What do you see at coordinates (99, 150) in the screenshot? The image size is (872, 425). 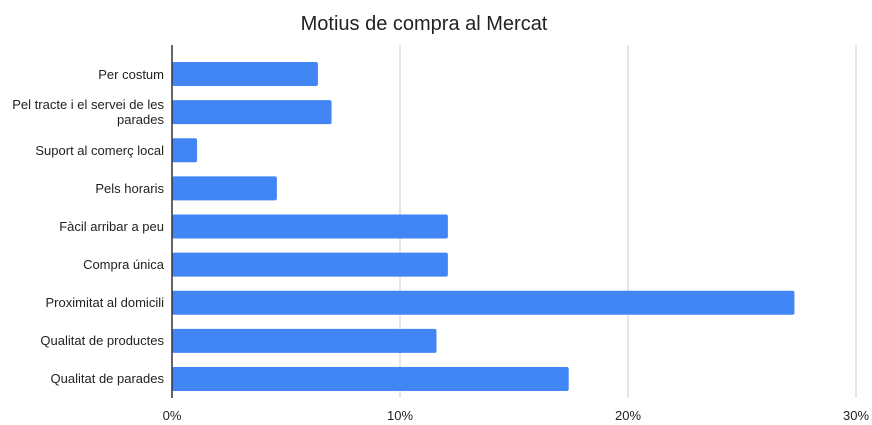 I see `y-tick-label: Suport al comerç local` at bounding box center [99, 150].